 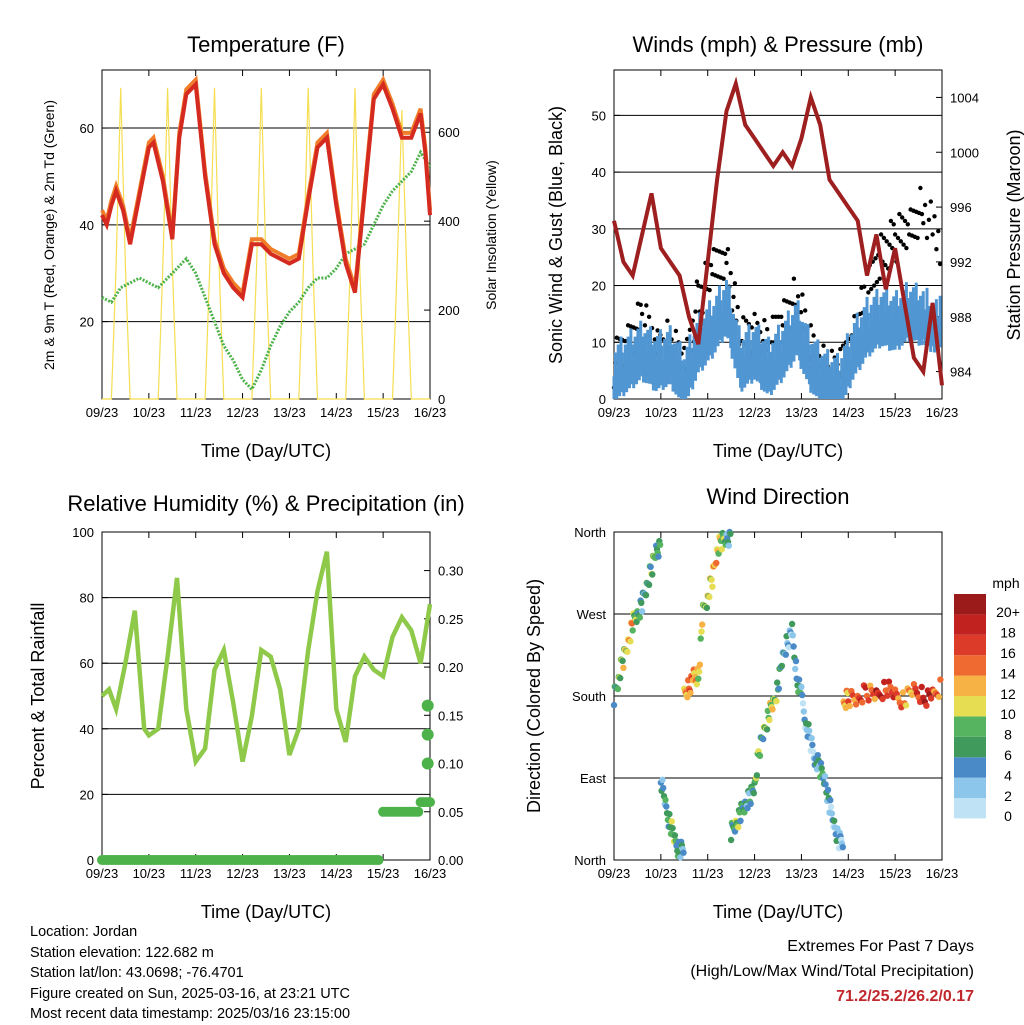 What do you see at coordinates (964, 152) in the screenshot?
I see `y2-tick-label: 1000` at bounding box center [964, 152].